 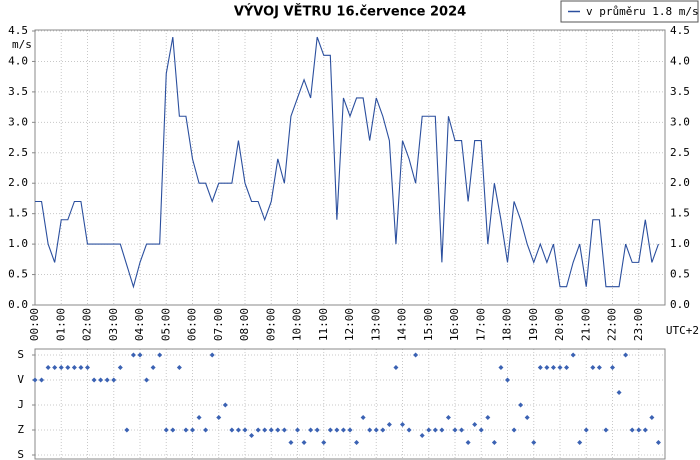 I want to click on y-tick-label: 0.0, so click(x=18, y=304).